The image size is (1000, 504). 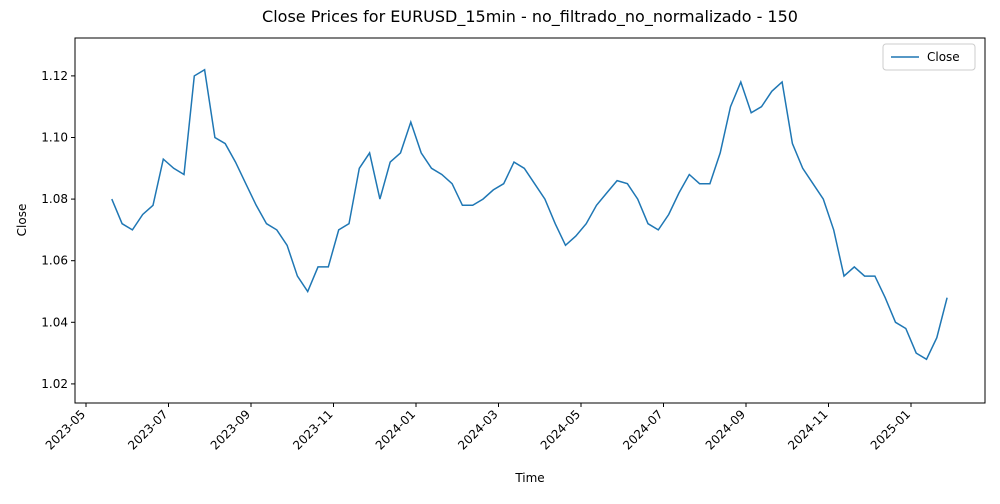 I want to click on x-tick-label: 2023-07, so click(x=147, y=429).